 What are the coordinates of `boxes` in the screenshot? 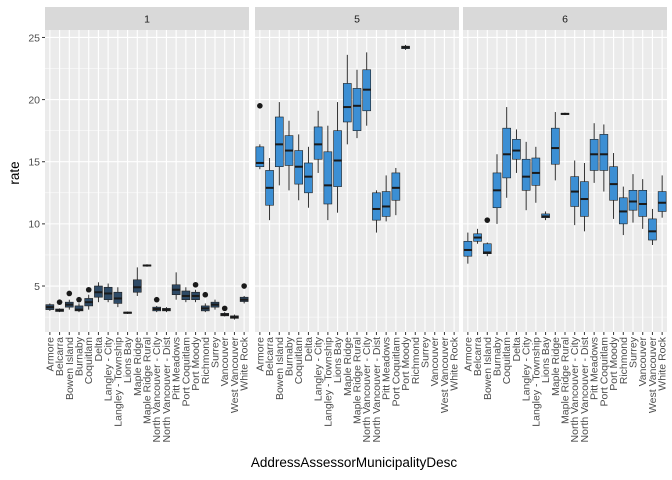 It's located at (147, 292).